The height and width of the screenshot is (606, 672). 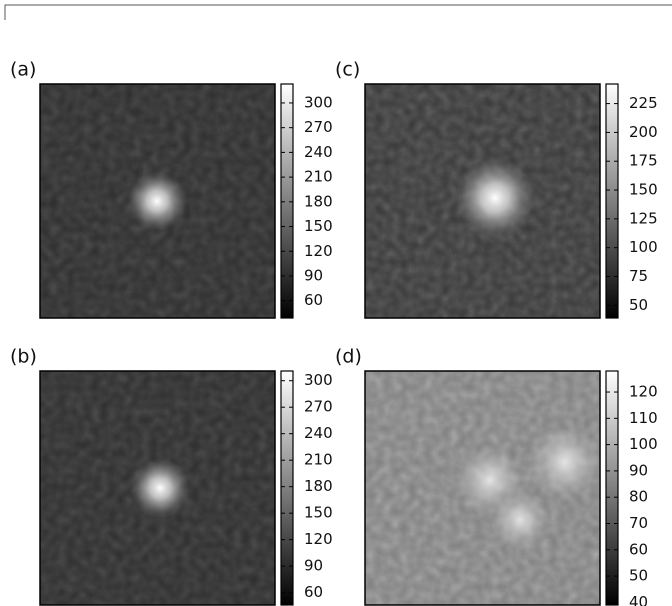 I want to click on colorbar-tick-label: 80, so click(x=638, y=497).